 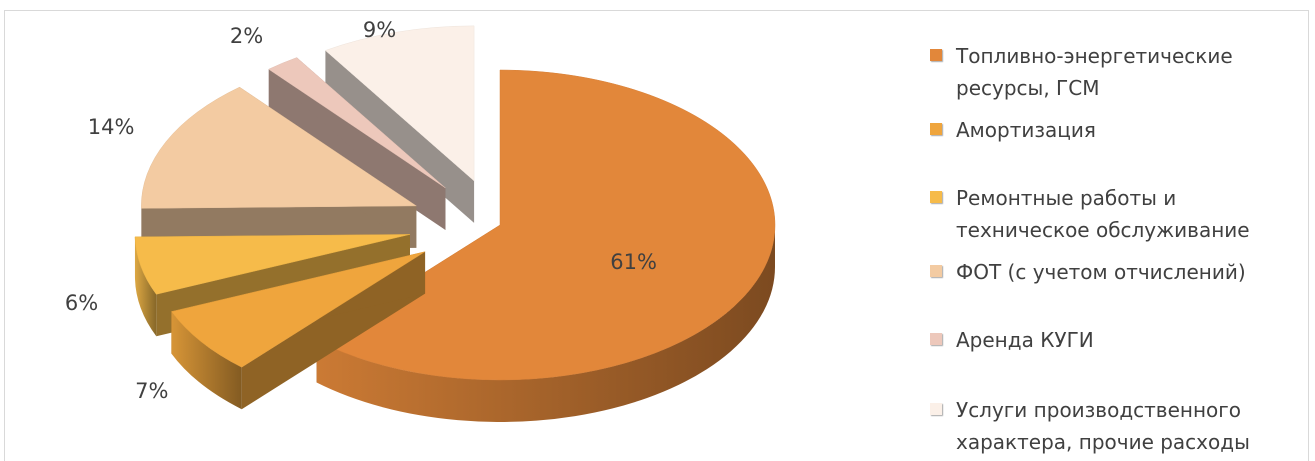 I want to click on data-label: 6%, so click(x=81, y=302).